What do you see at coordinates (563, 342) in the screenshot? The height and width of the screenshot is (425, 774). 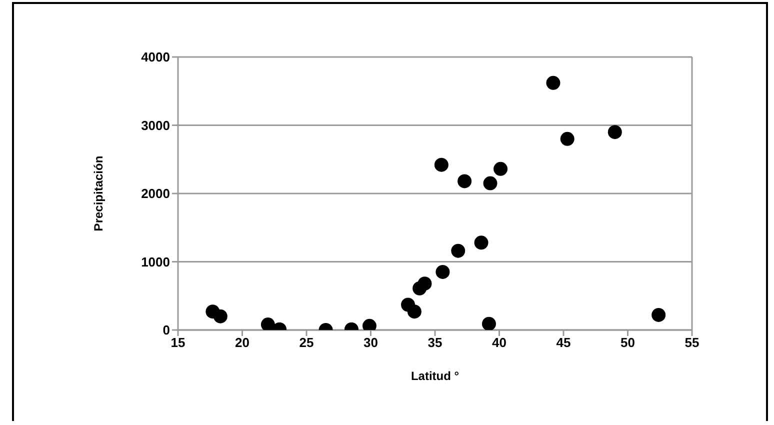 I see `x-tick-label: 45` at bounding box center [563, 342].